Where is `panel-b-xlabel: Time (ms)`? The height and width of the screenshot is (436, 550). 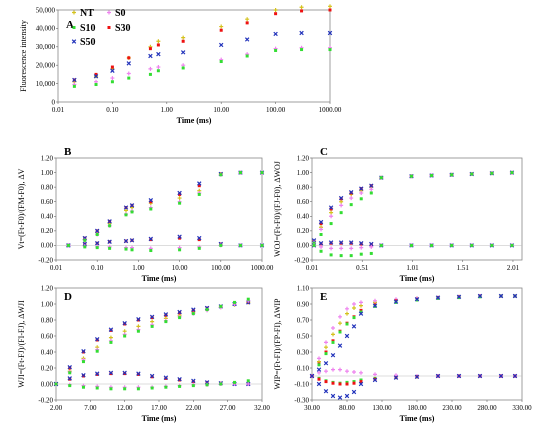
panel-b-xlabel: Time (ms) is located at coordinates (159, 278).